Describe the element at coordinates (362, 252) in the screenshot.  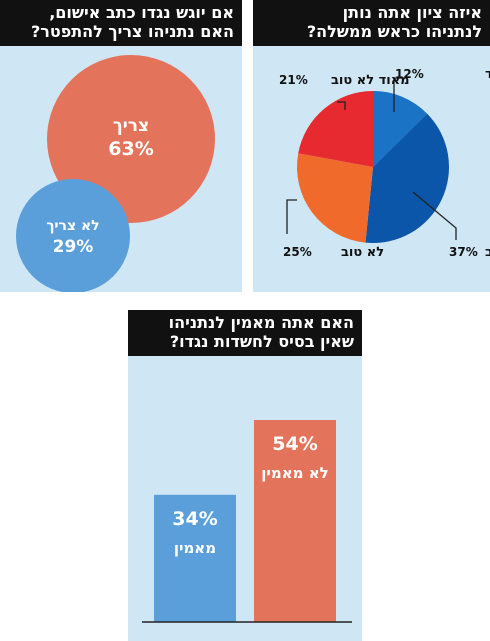
I see `pie-category-label: לא טוב` at that location.